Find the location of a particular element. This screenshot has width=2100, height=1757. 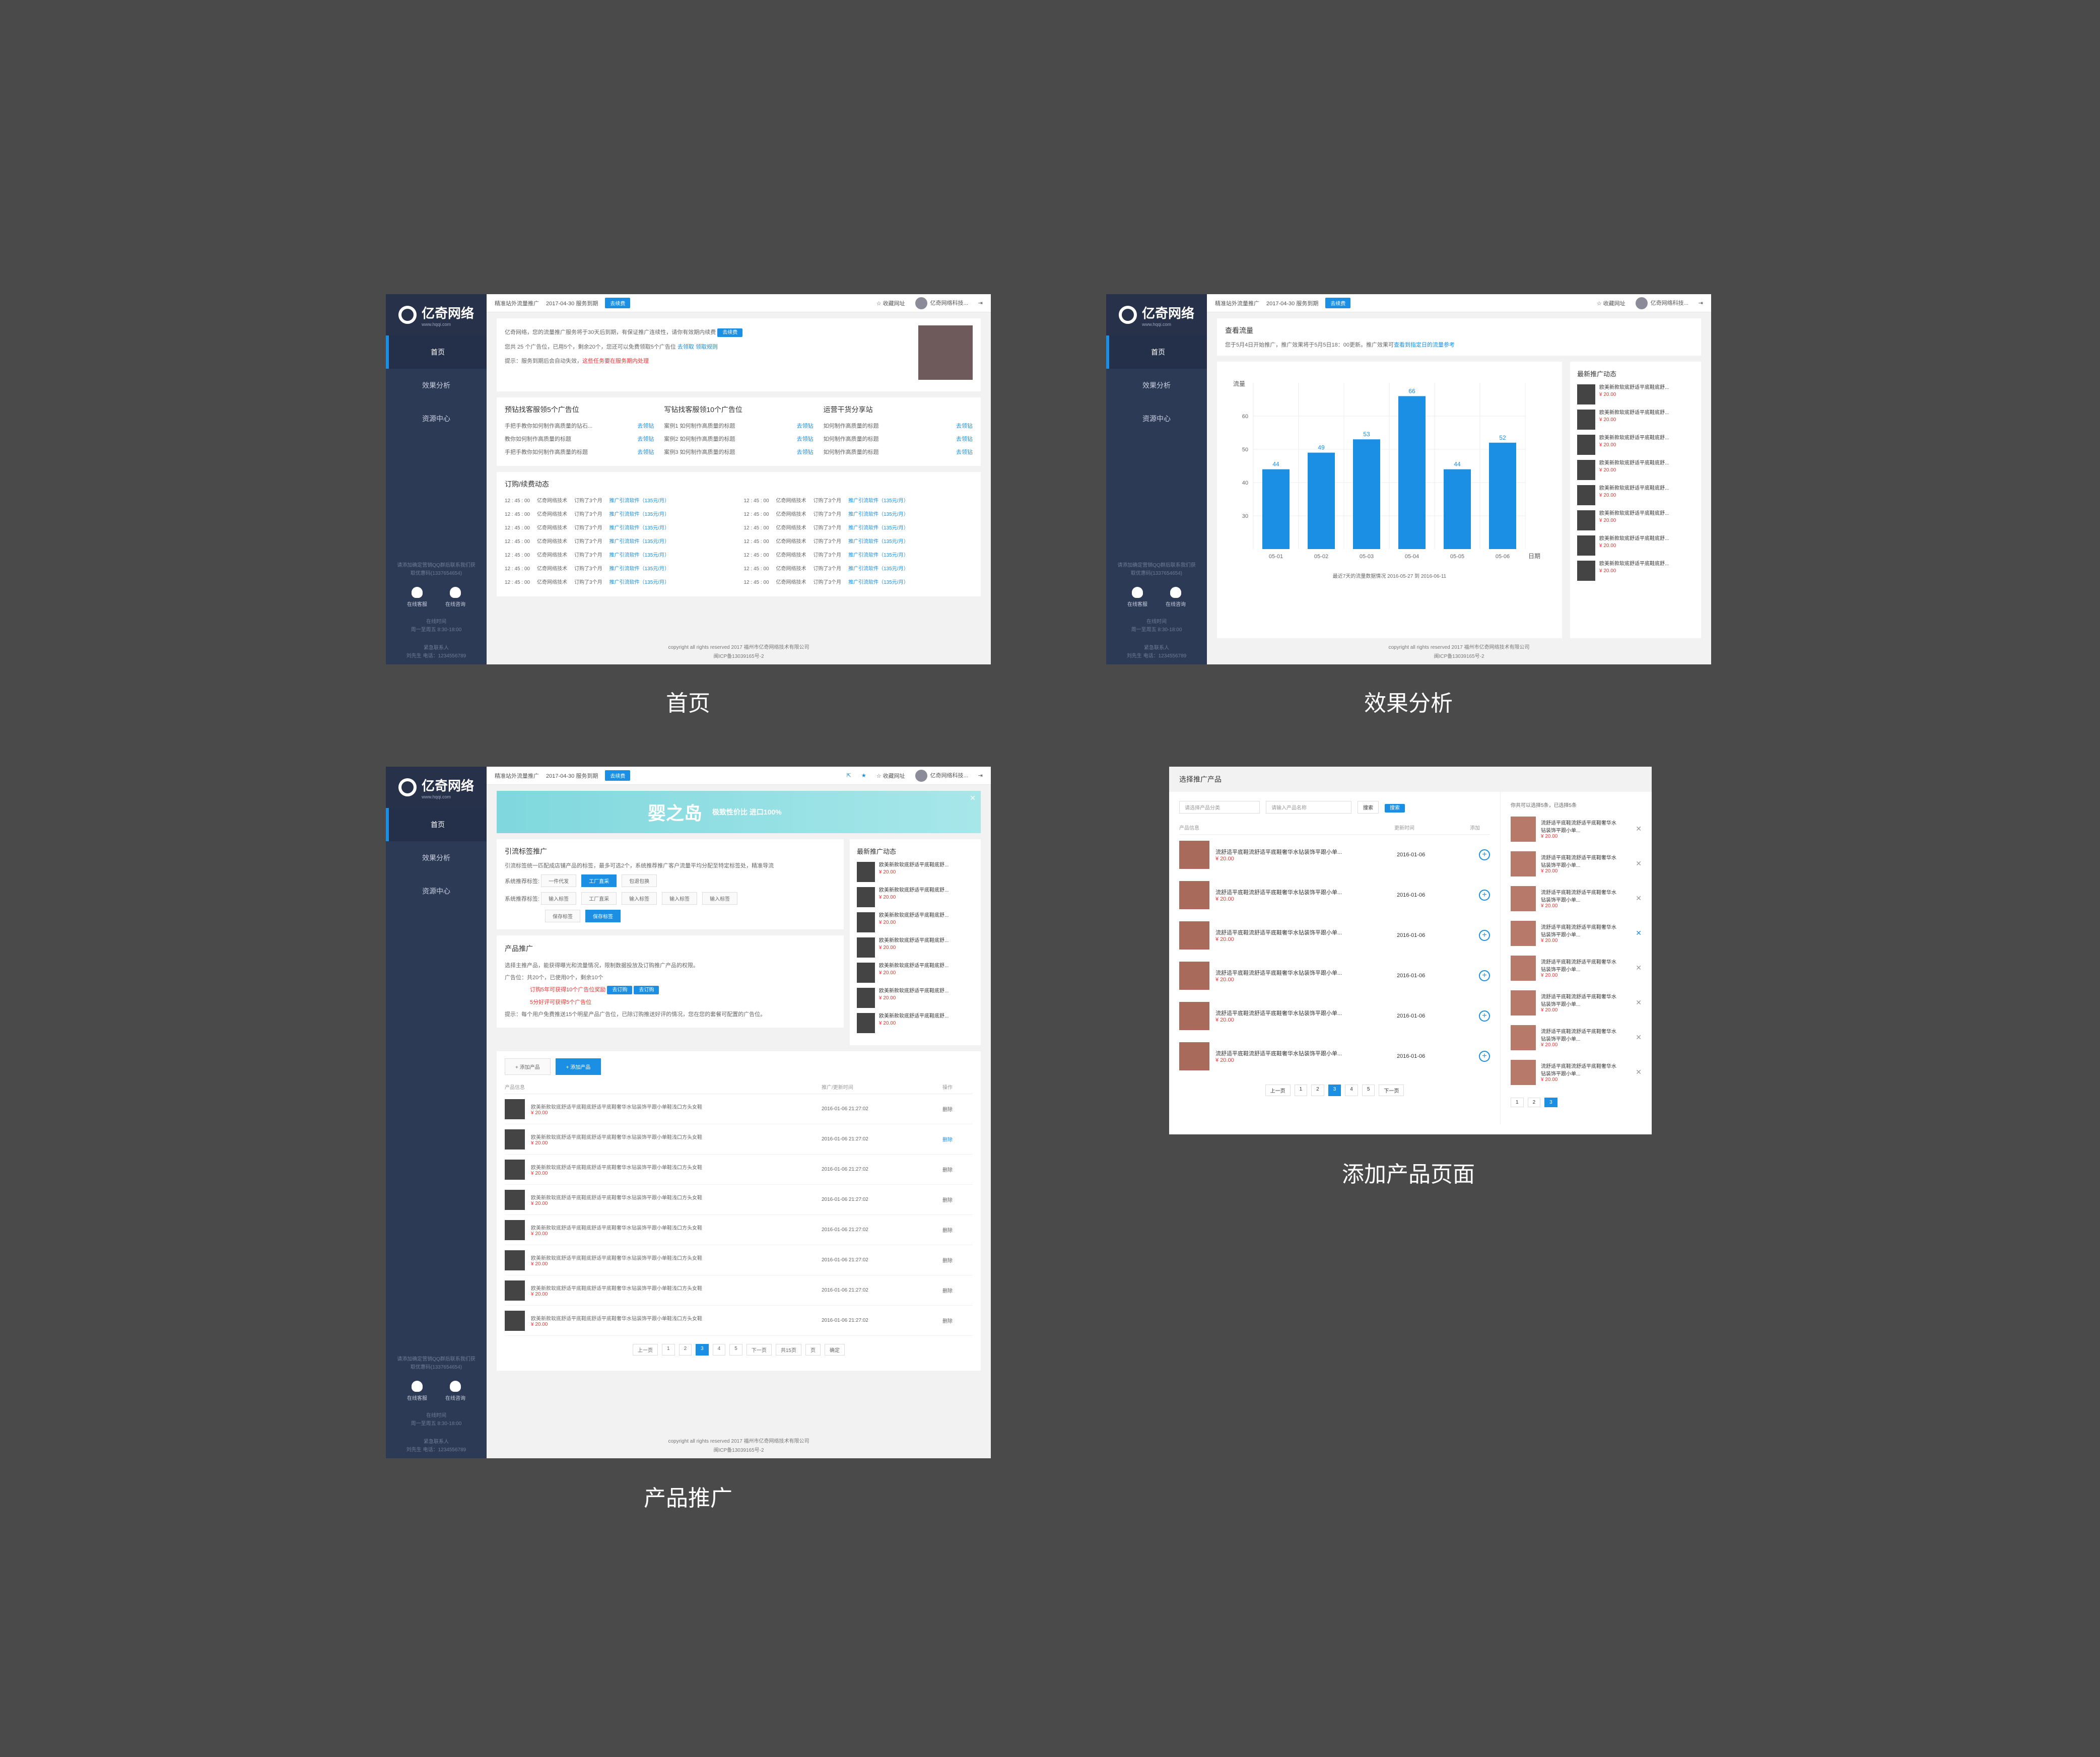

share-icon: ⇱ is located at coordinates (849, 776).